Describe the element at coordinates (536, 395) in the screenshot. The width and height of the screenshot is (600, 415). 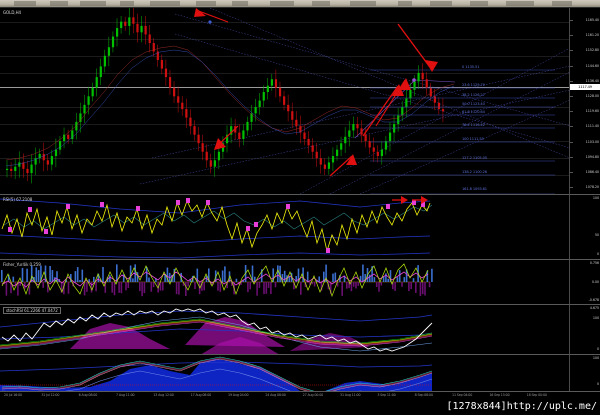
I see `time-axis-label: 18 Sep 00:00` at that location.